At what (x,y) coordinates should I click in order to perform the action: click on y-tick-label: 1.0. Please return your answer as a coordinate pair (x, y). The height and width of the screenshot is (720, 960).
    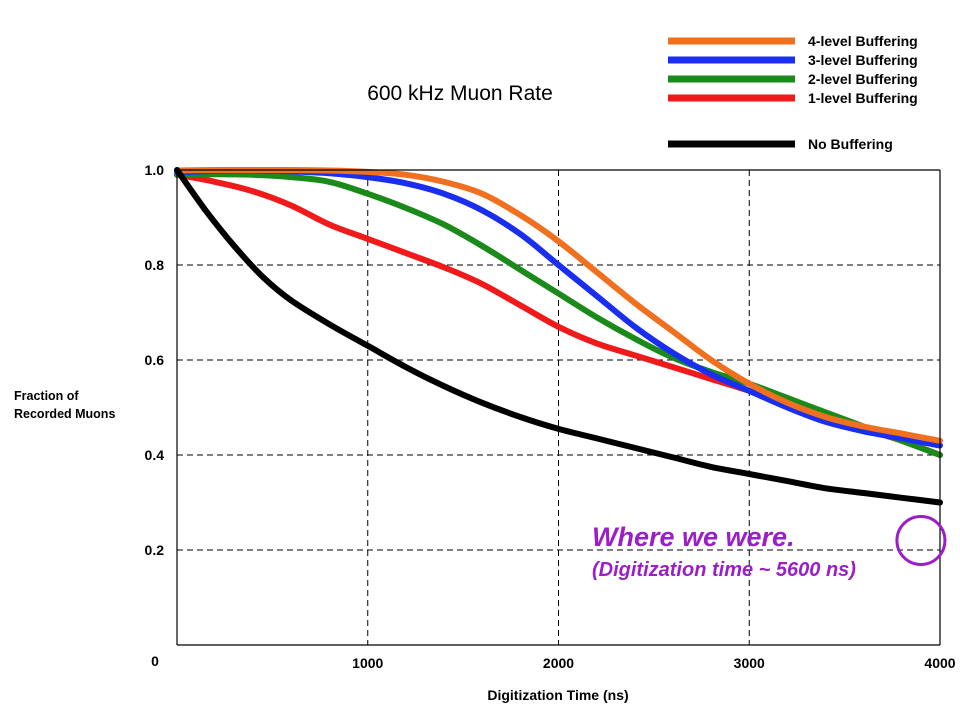
    Looking at the image, I should click on (155, 170).